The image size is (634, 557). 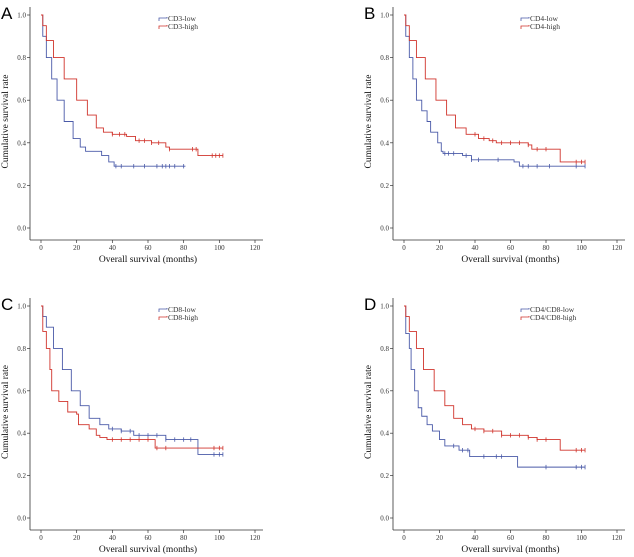 What do you see at coordinates (183, 317) in the screenshot?
I see `legend-entry: CD8-high` at bounding box center [183, 317].